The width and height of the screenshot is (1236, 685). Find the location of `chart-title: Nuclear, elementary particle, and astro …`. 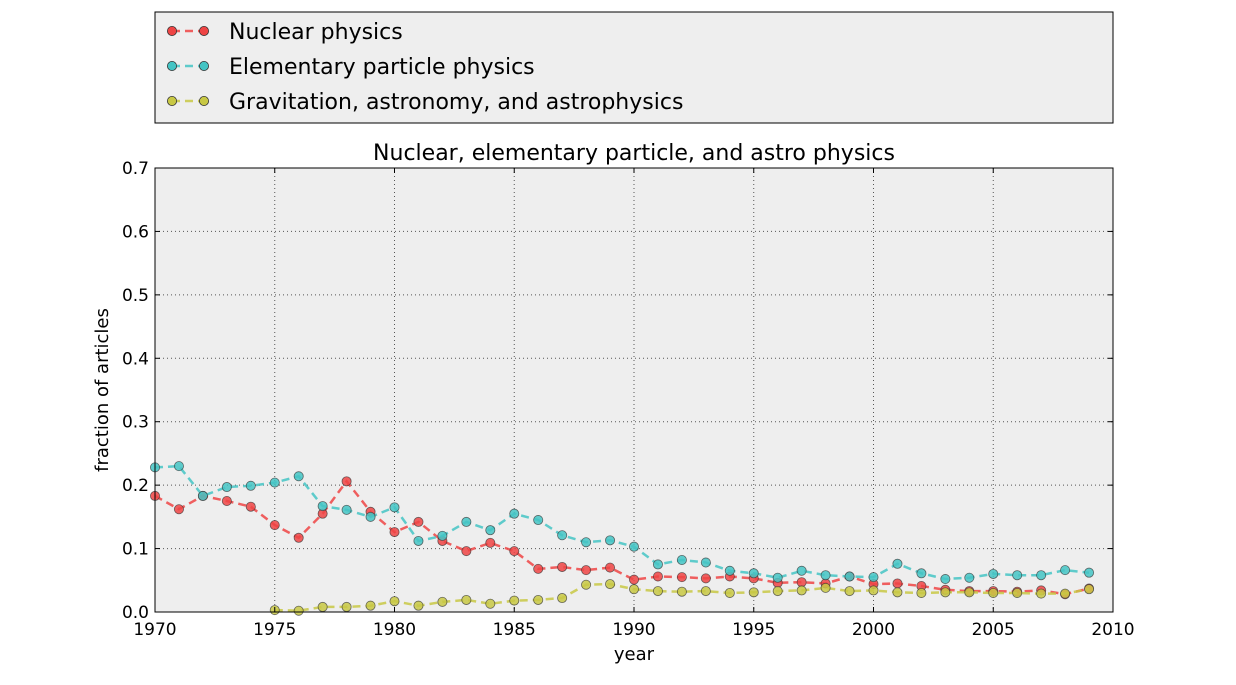

chart-title: Nuclear, elementary particle, and astro … is located at coordinates (634, 153).